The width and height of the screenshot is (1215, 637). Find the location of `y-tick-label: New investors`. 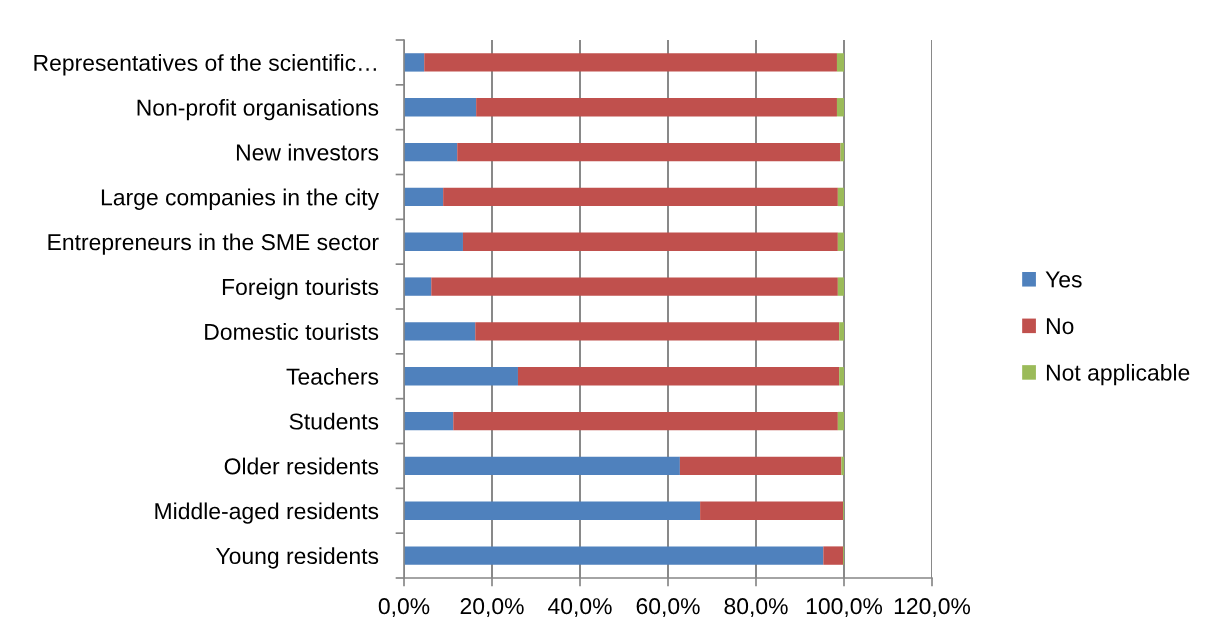

y-tick-label: New investors is located at coordinates (307, 152).